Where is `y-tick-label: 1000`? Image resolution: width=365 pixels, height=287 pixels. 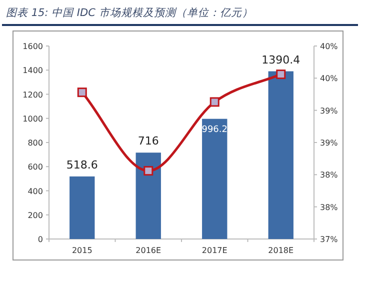
y-tick-label: 1000 is located at coordinates (32, 119).